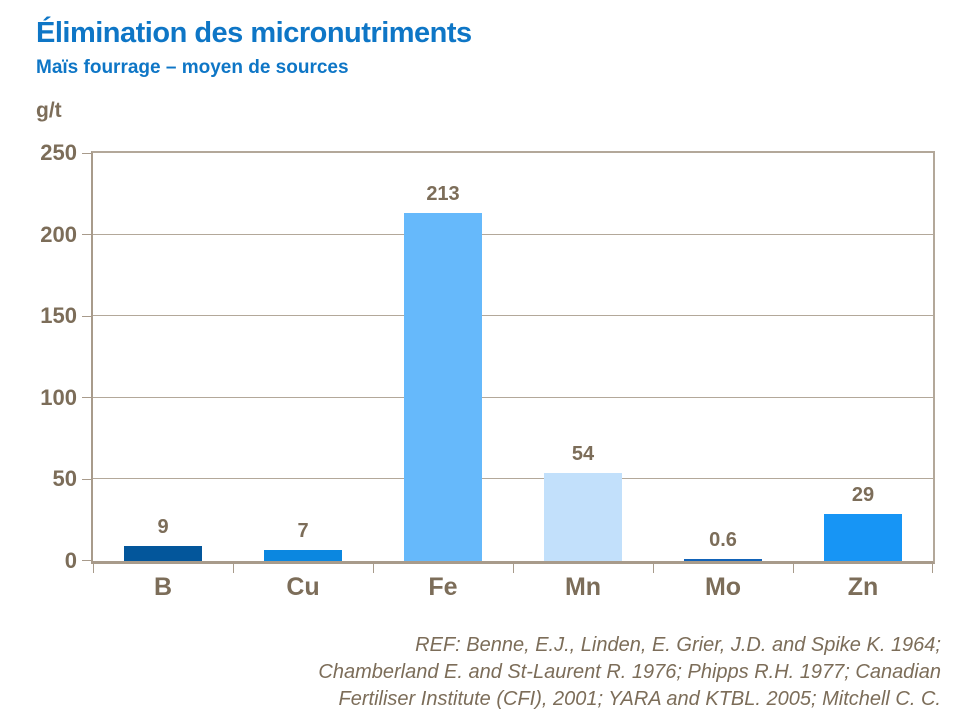  Describe the element at coordinates (163, 527) in the screenshot. I see `bar-value-label: 9` at that location.